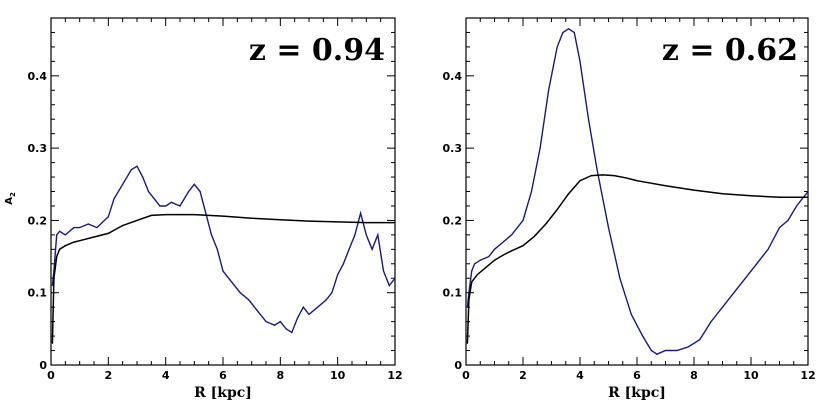 This screenshot has height=416, width=830. Describe the element at coordinates (13, 194) in the screenshot. I see `y-axis-label-subscript: 2` at that location.